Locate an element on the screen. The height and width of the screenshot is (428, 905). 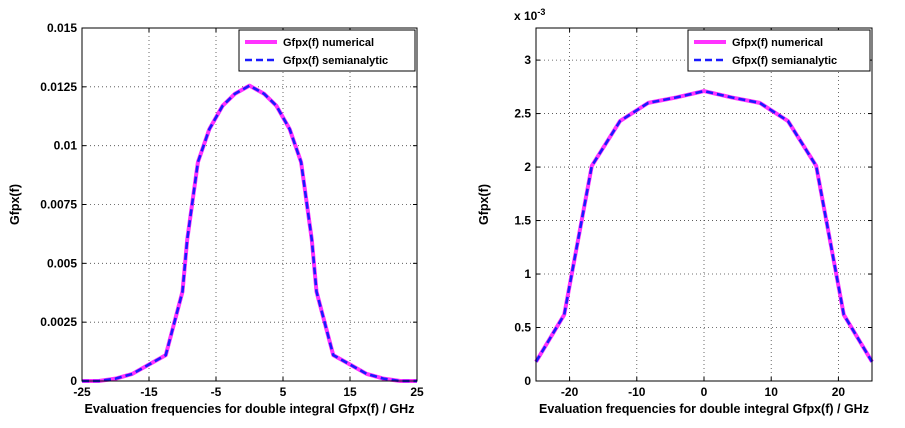
legend-label-semianalytic-left: Gfpx(f) semianalytic is located at coordinates (335, 61).